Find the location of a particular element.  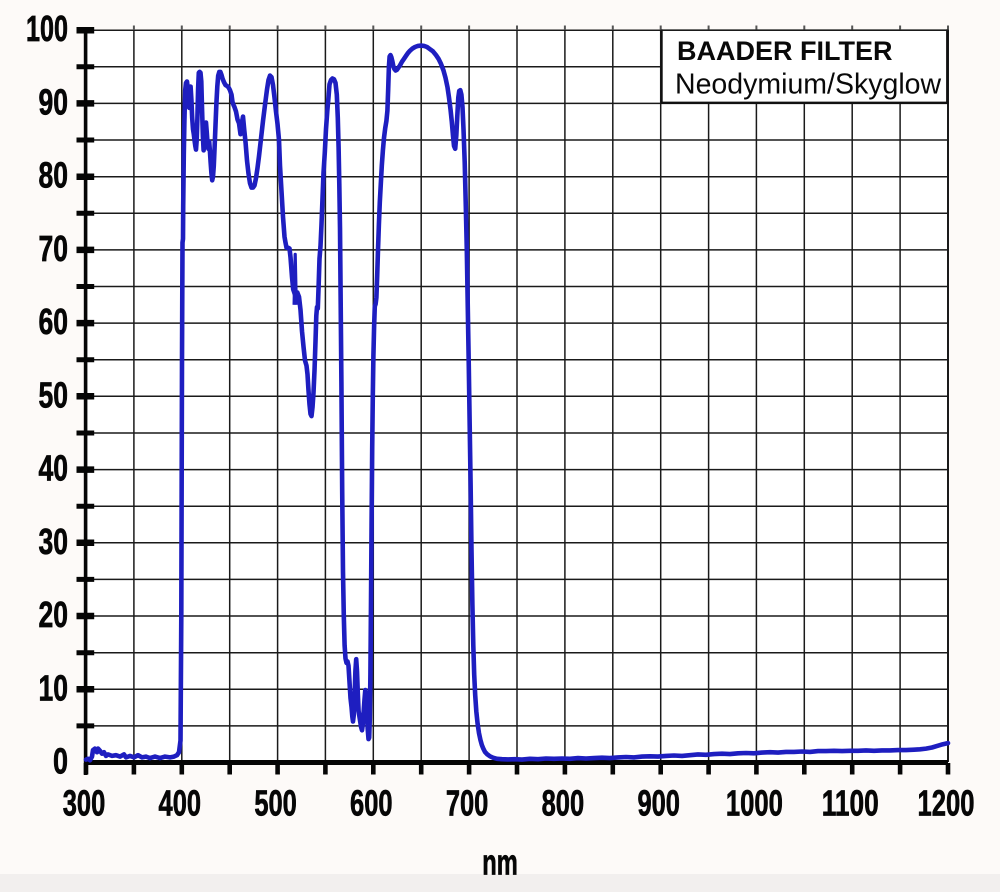

svg-text: 80 is located at coordinates (54, 175).